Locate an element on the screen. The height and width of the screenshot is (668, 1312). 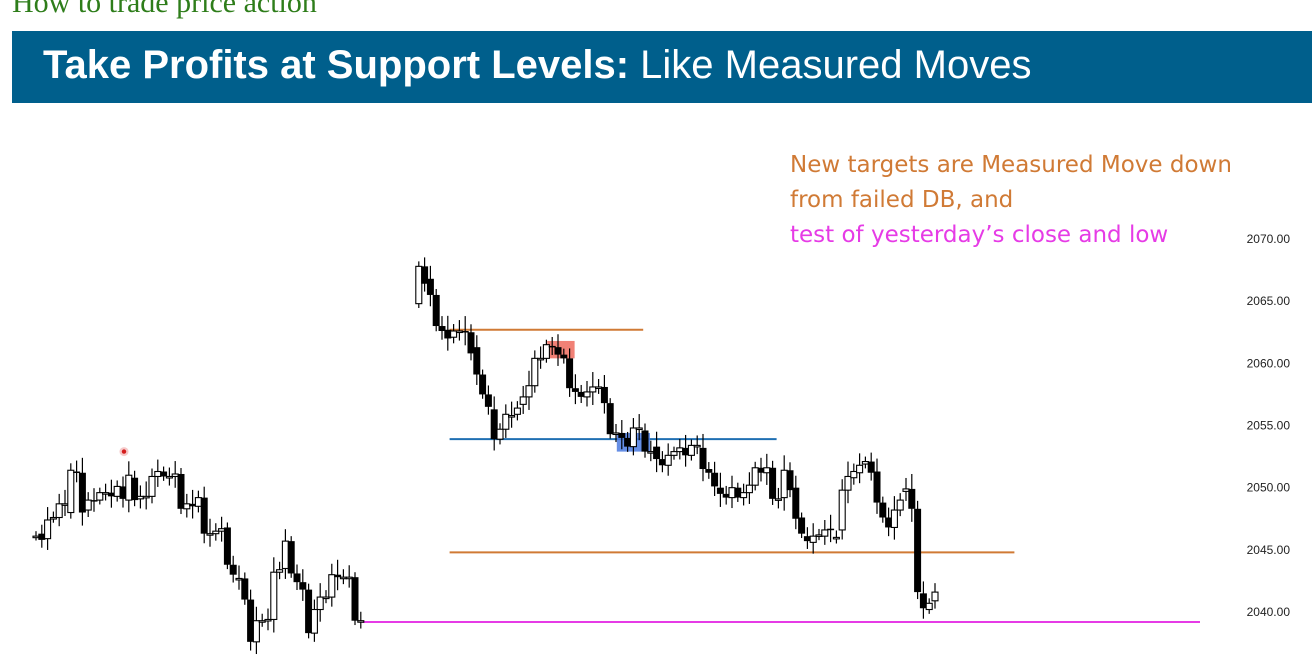
orange-annotation-line-1: New targets are Measured Move down is located at coordinates (1011, 165).